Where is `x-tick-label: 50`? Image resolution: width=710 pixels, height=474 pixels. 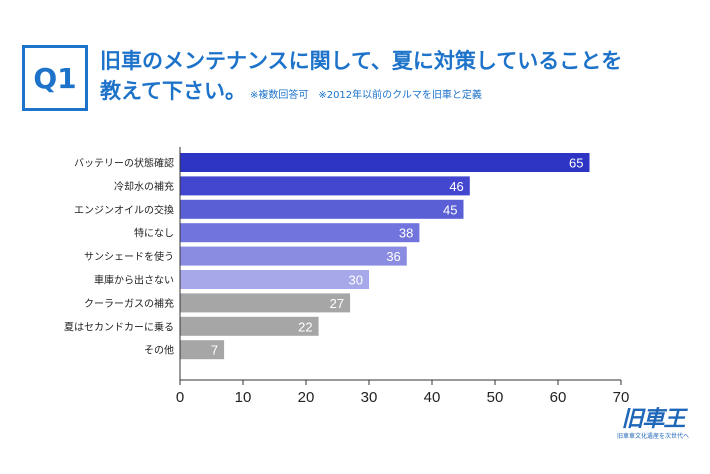 x-tick-label: 50 is located at coordinates (495, 397).